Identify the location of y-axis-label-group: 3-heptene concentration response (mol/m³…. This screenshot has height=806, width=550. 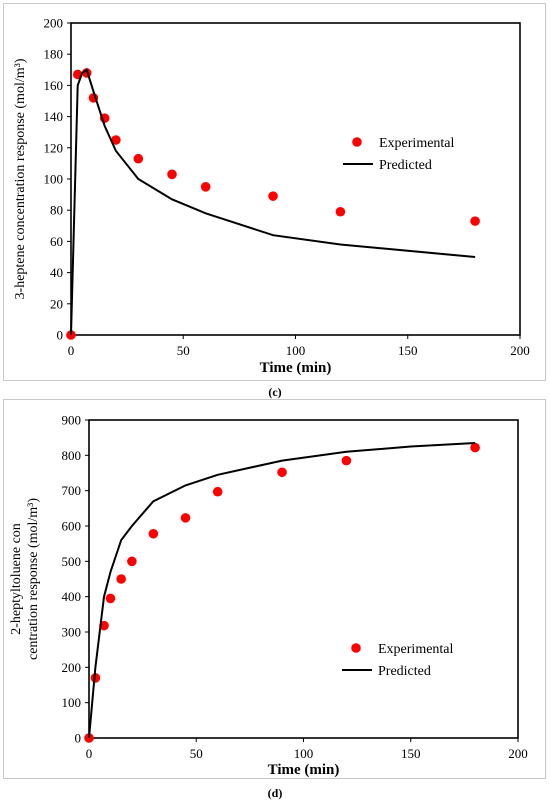
(20, 178).